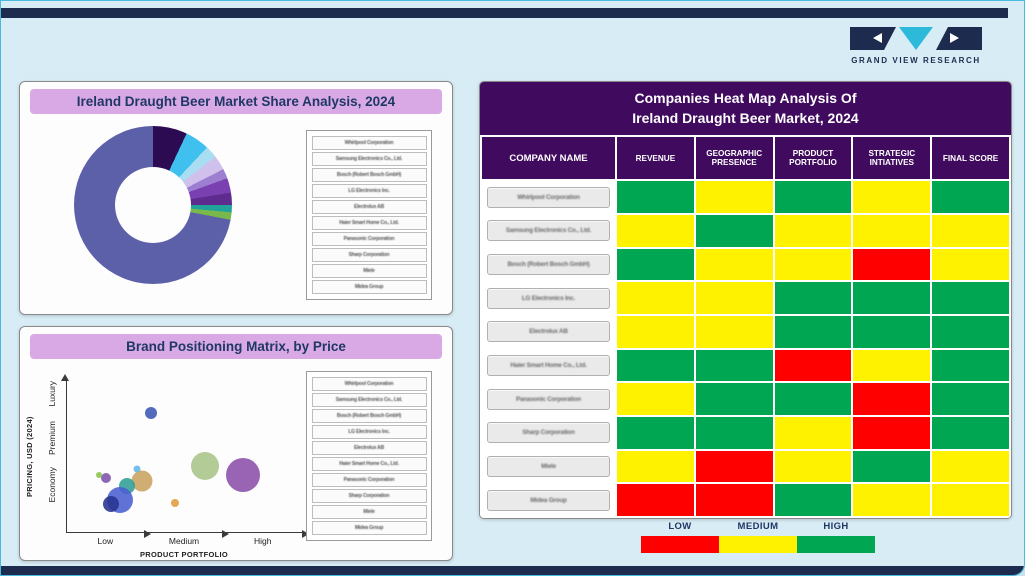 The image size is (1025, 576). What do you see at coordinates (185, 456) in the screenshot?
I see `scatter-plot-area` at bounding box center [185, 456].